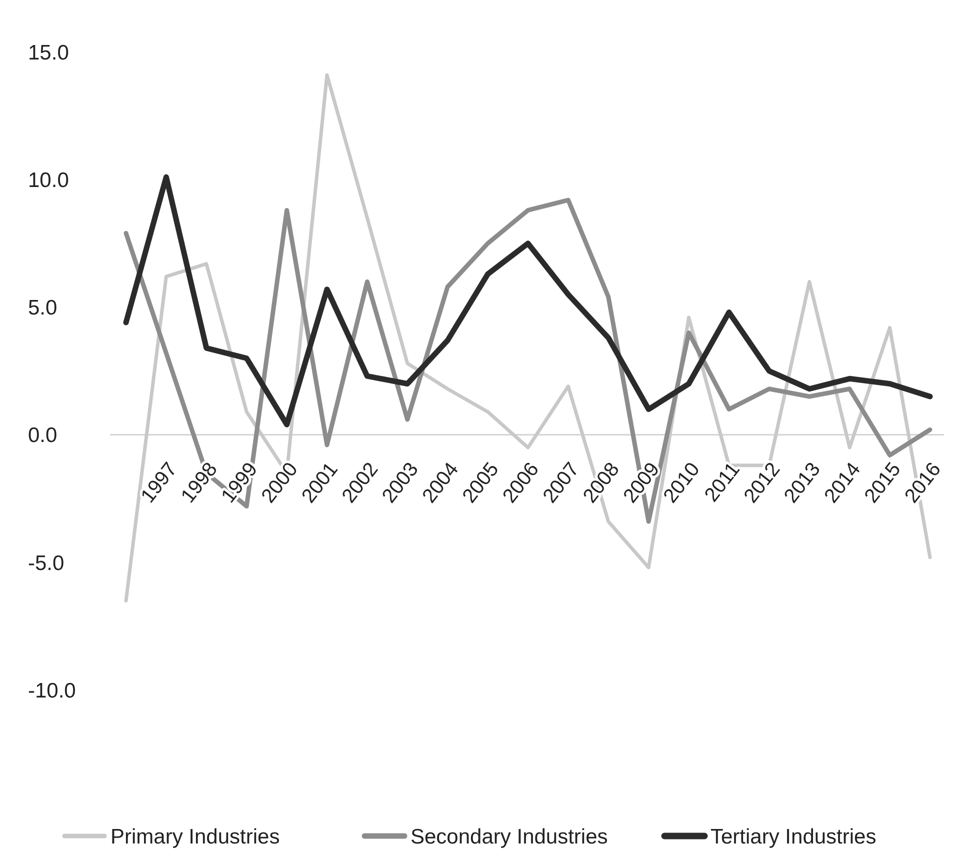 This screenshot has height=868, width=969. I want to click on legend-label: Tertiary Industries, so click(793, 836).